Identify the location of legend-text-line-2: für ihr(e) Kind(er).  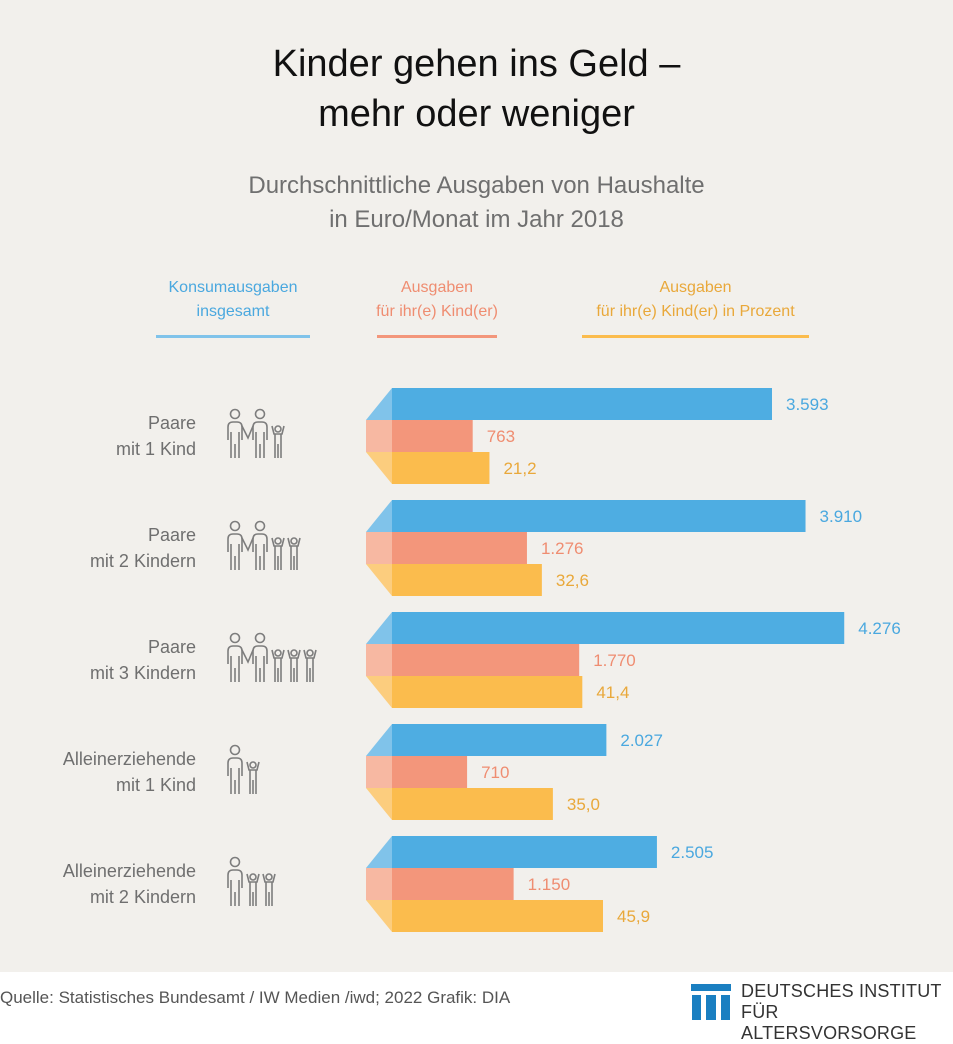
(437, 311).